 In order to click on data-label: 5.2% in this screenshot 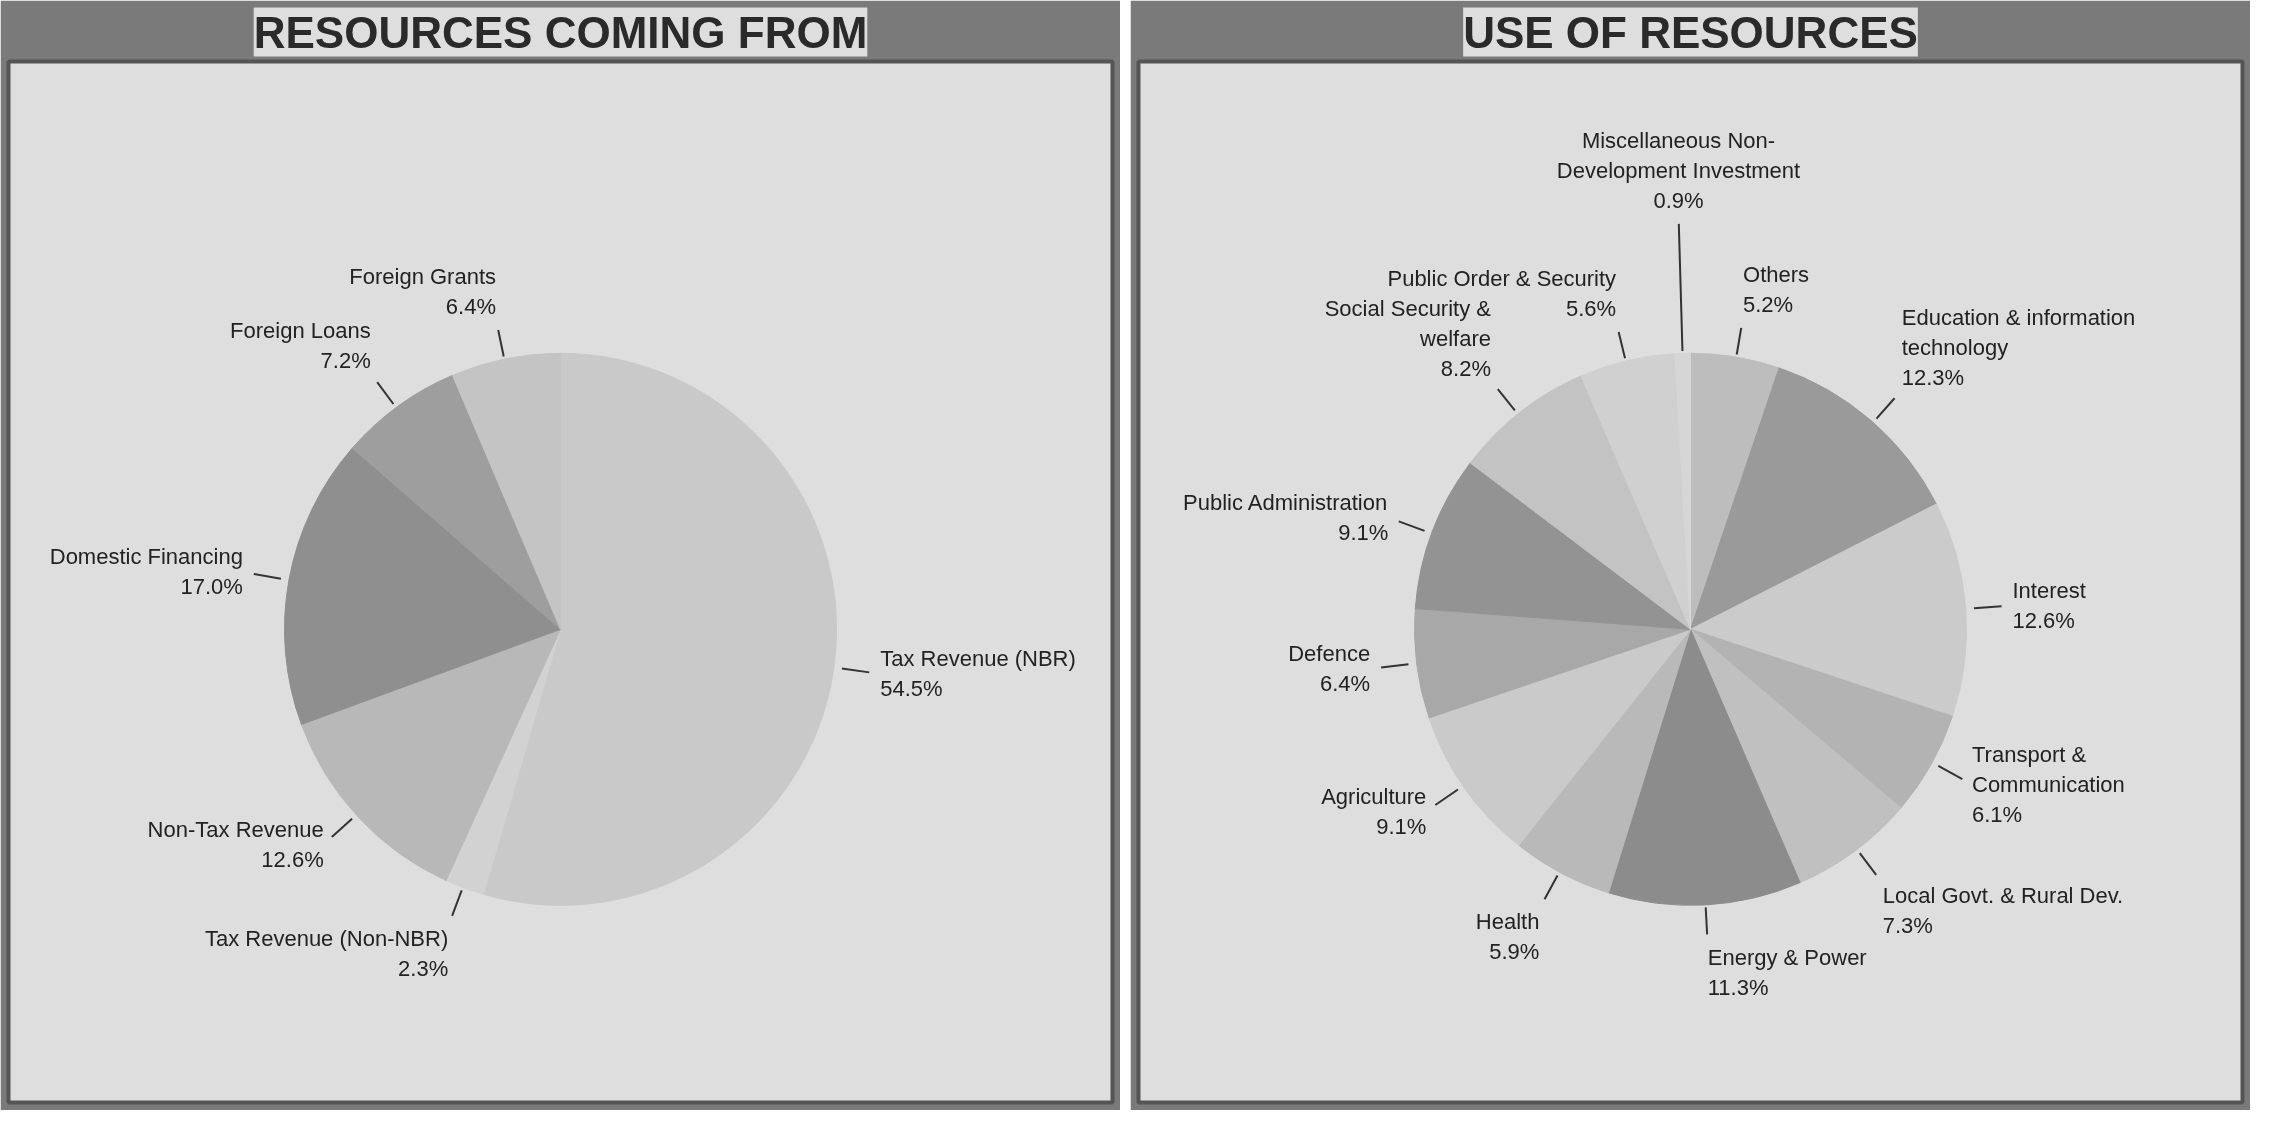, I will do `click(1768, 305)`.